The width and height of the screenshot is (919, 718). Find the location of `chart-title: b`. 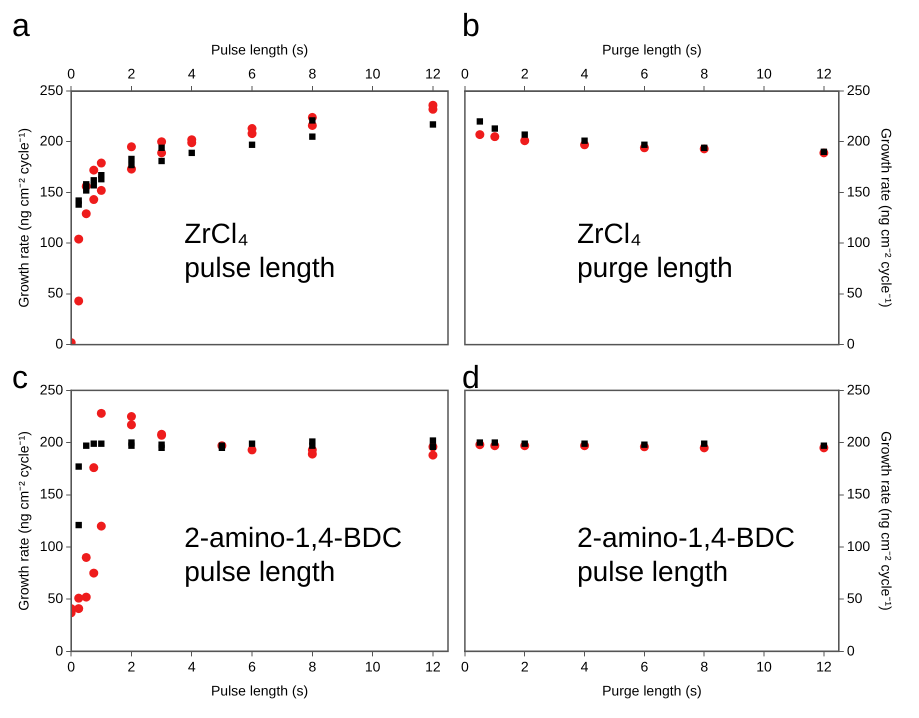

chart-title: b is located at coordinates (471, 25).